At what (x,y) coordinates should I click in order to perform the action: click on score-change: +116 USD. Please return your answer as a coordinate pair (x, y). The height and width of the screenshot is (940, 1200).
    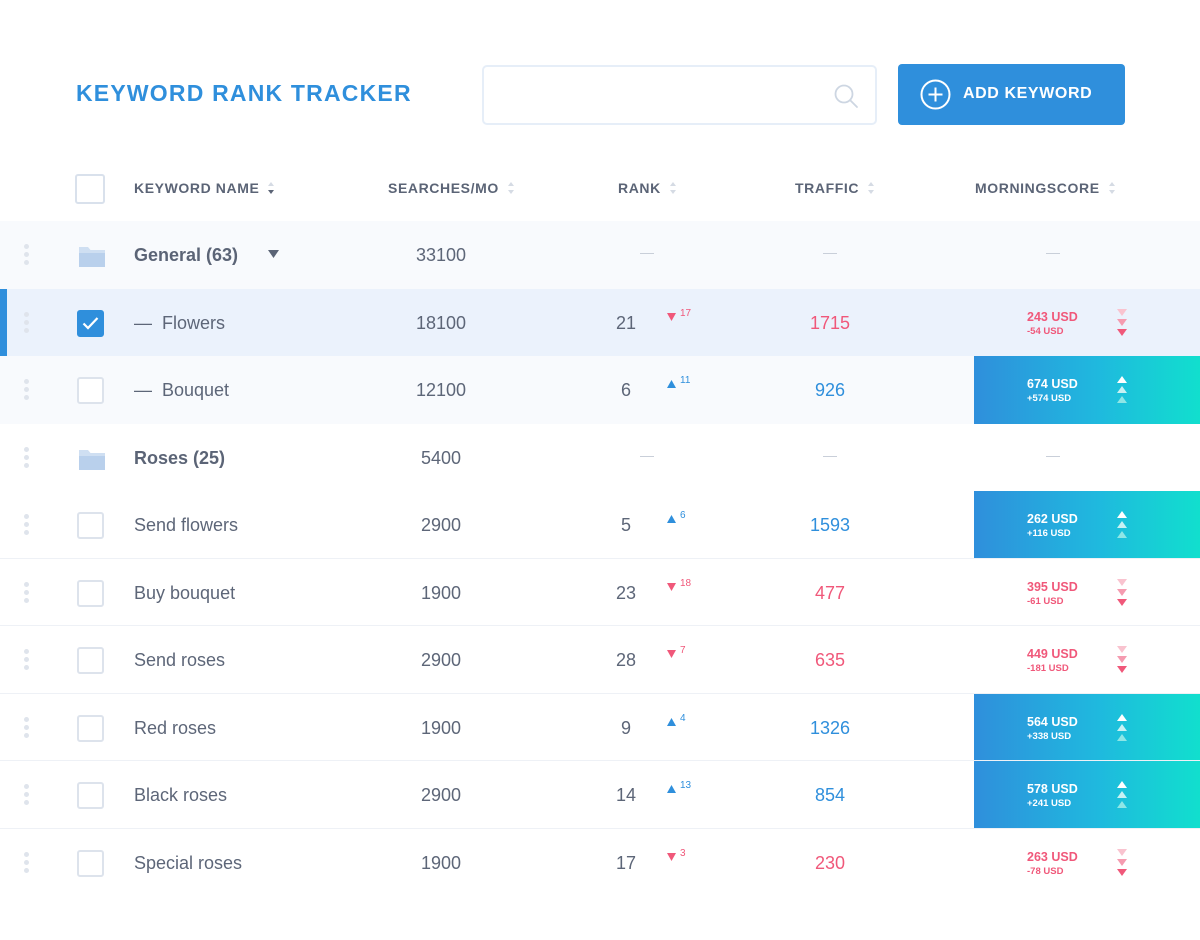
    Looking at the image, I should click on (1049, 533).